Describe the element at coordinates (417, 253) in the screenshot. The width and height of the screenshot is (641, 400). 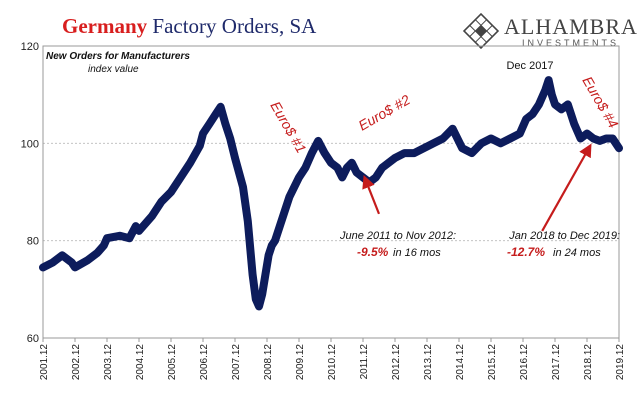
I see `annotation-duration1: in 16 mos` at that location.